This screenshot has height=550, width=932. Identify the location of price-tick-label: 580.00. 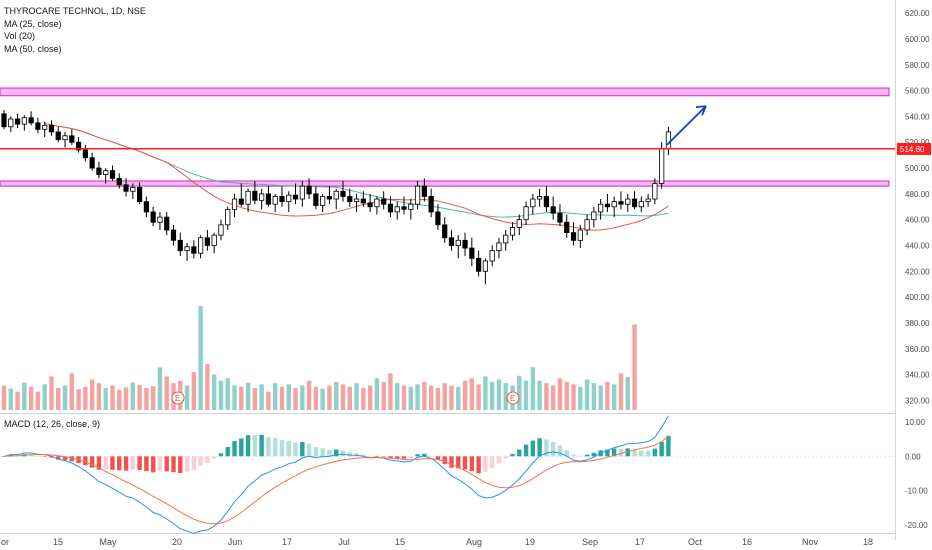
(917, 65).